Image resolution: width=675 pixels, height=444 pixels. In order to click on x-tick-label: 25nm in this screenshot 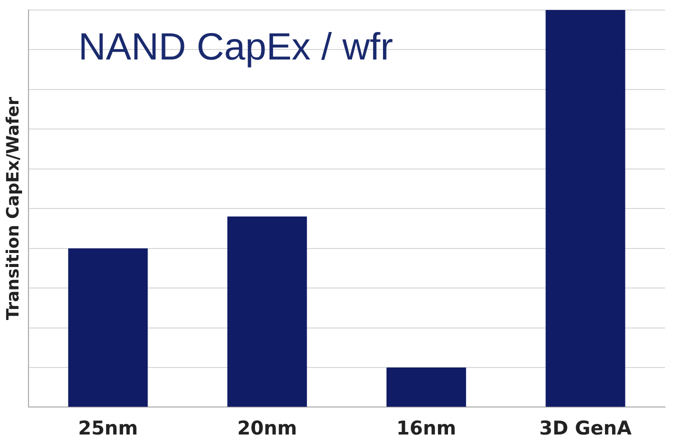, I will do `click(108, 429)`.